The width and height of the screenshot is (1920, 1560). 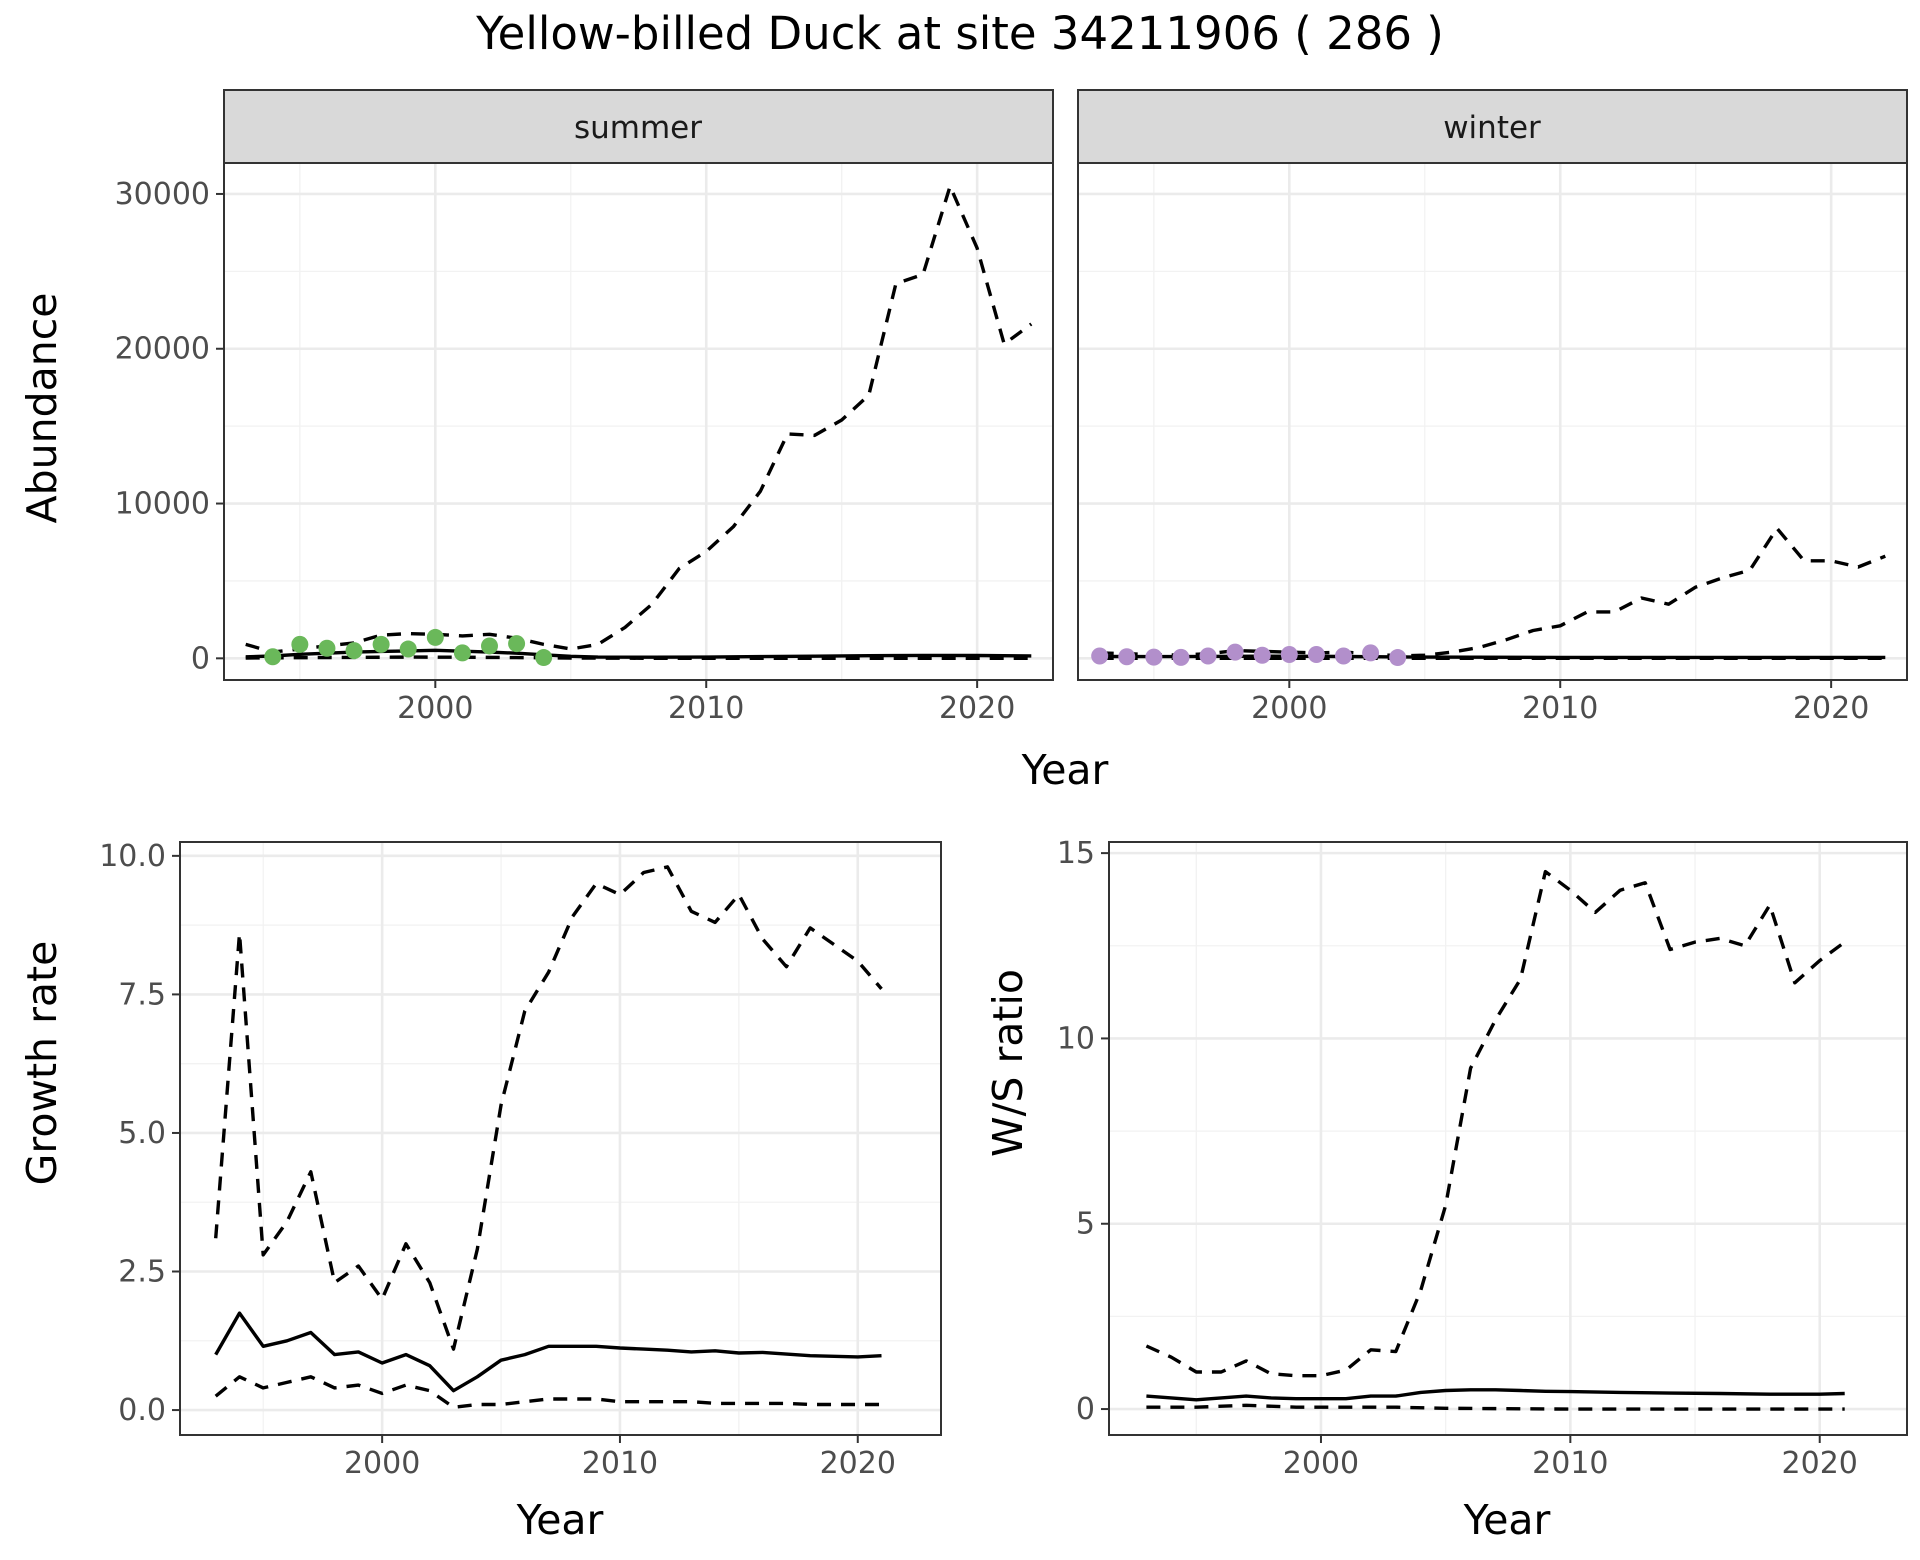 I want to click on growth-x-tick-label: 2010, so click(x=620, y=1463).